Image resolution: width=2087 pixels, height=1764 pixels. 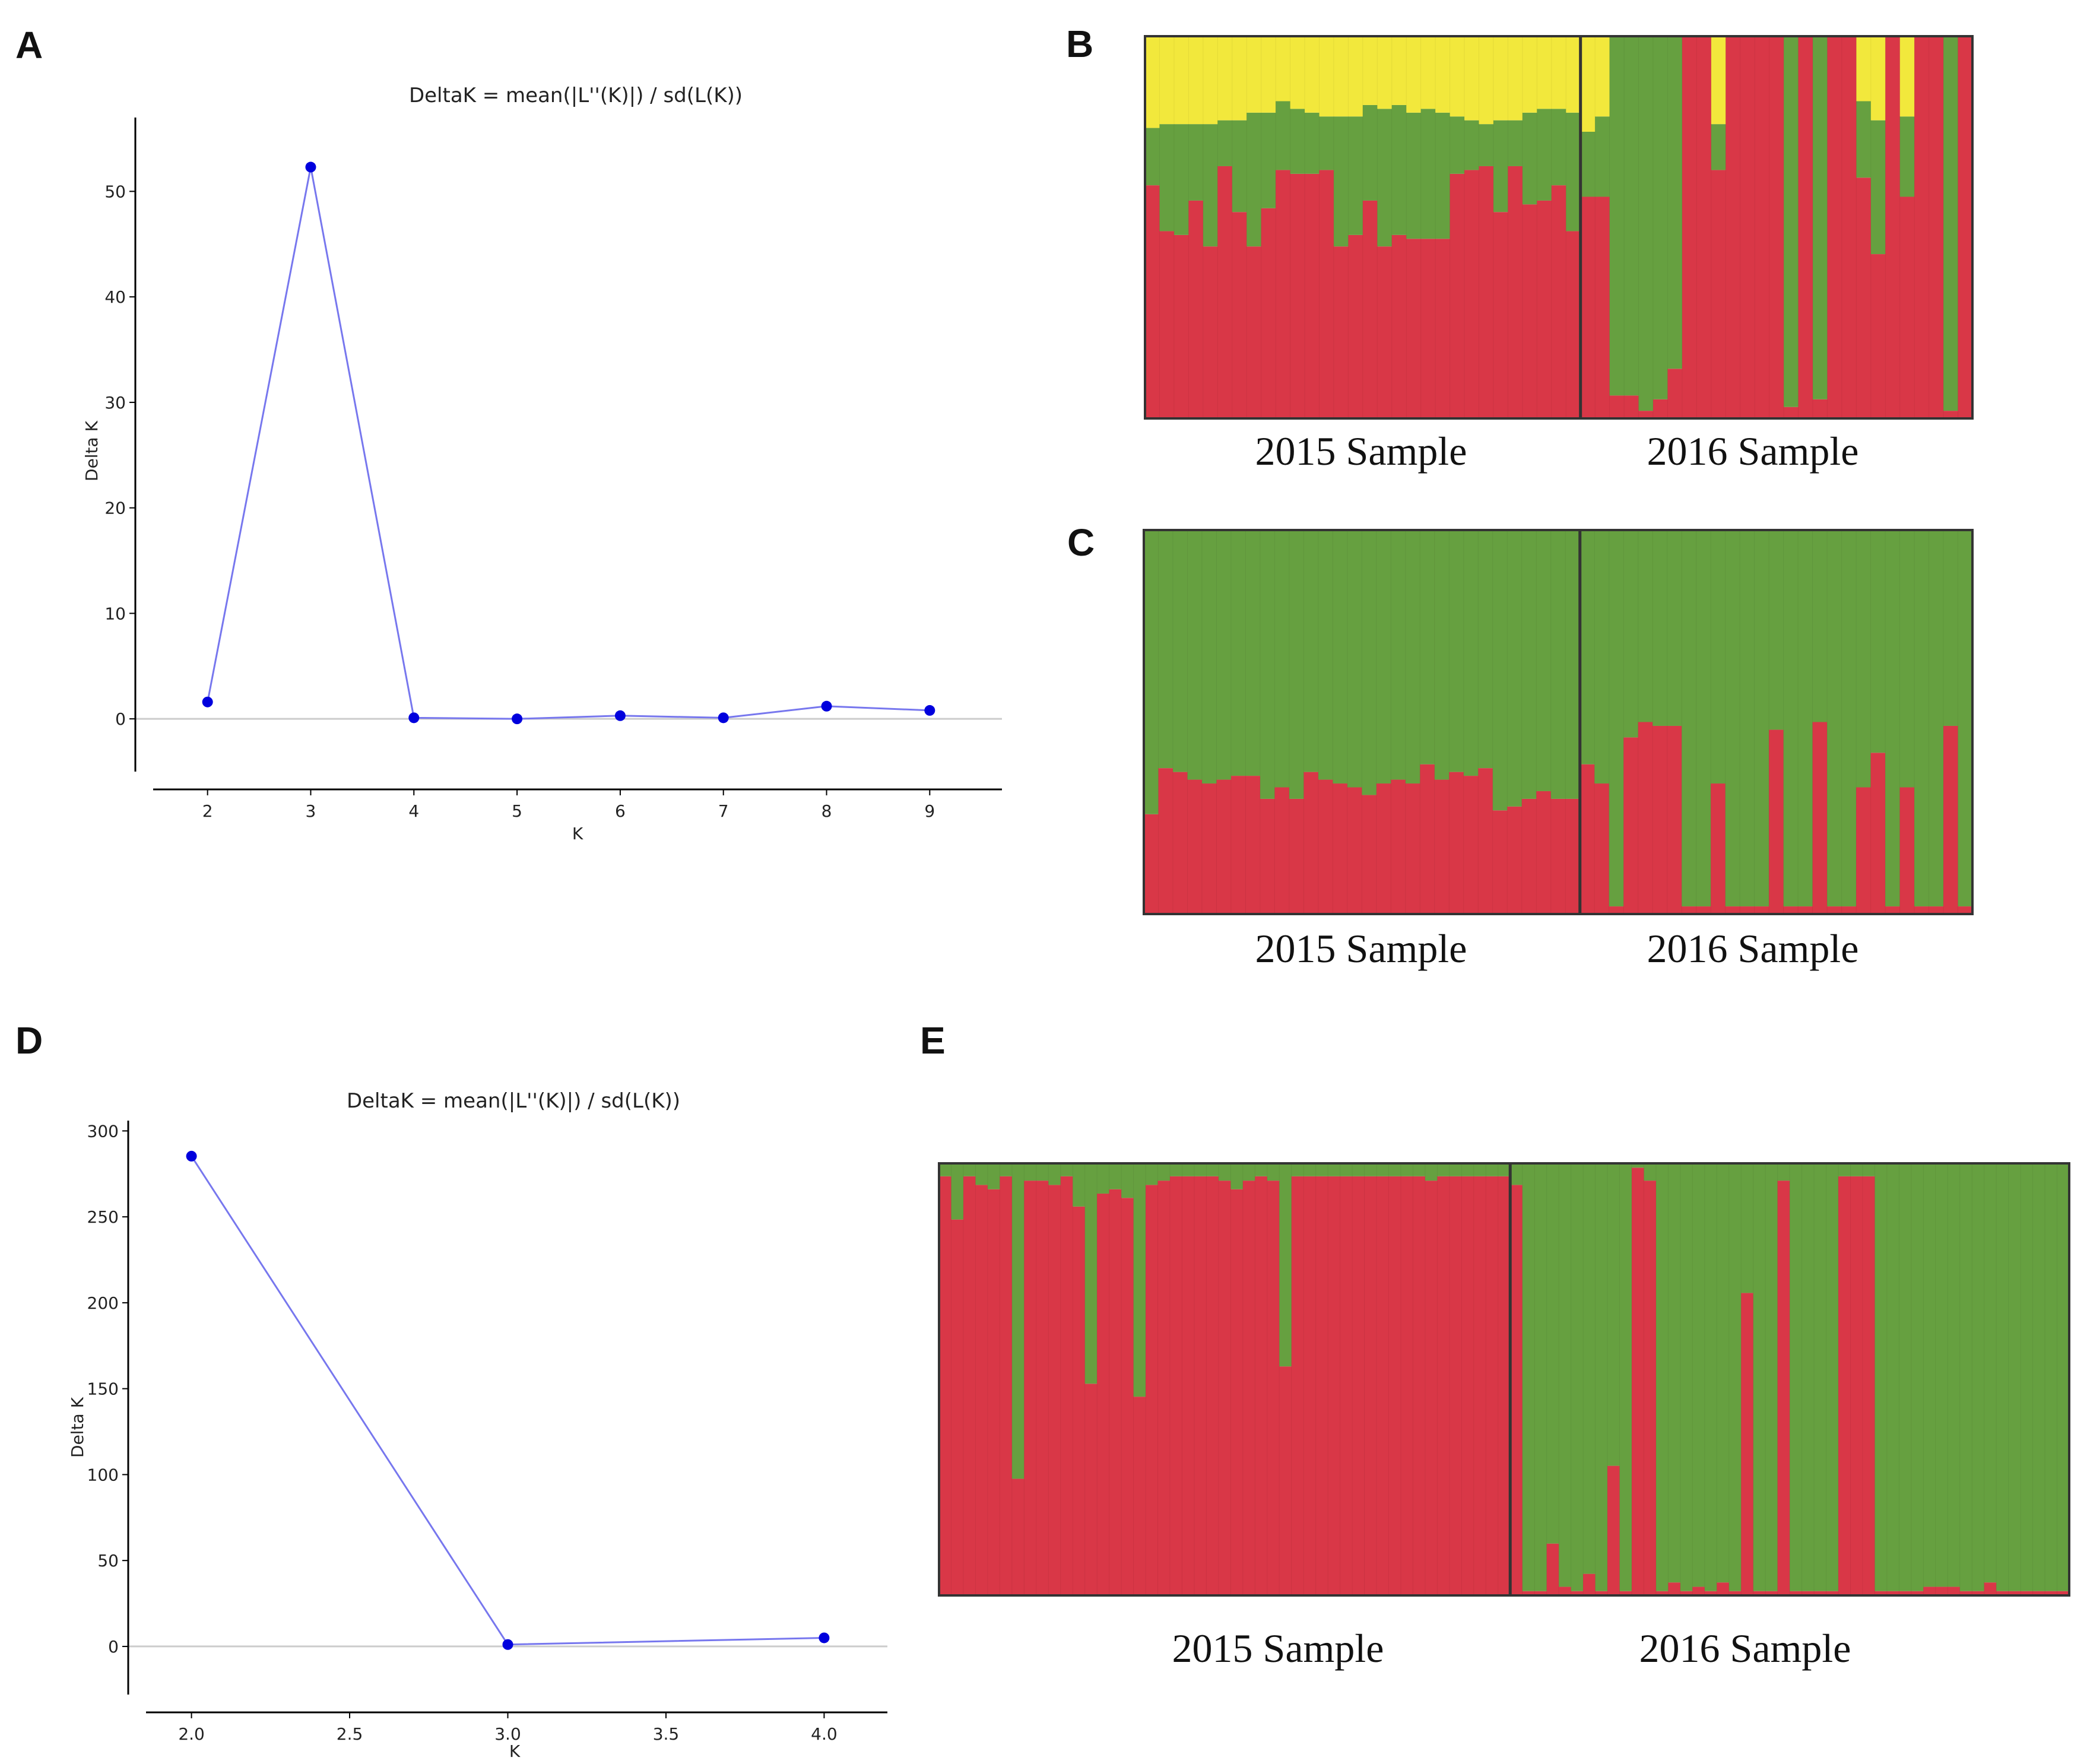 I want to click on panel-a-x-tick-label: 9, so click(x=929, y=811).